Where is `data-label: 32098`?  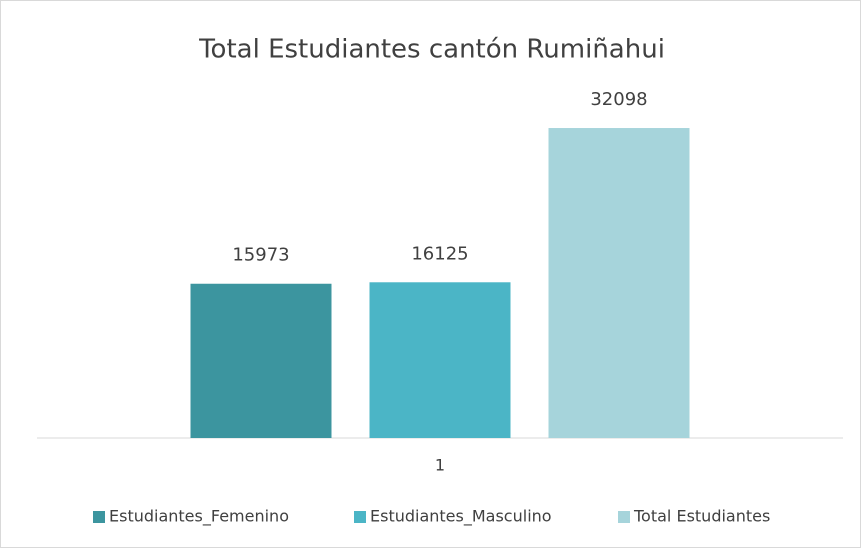 data-label: 32098 is located at coordinates (618, 99).